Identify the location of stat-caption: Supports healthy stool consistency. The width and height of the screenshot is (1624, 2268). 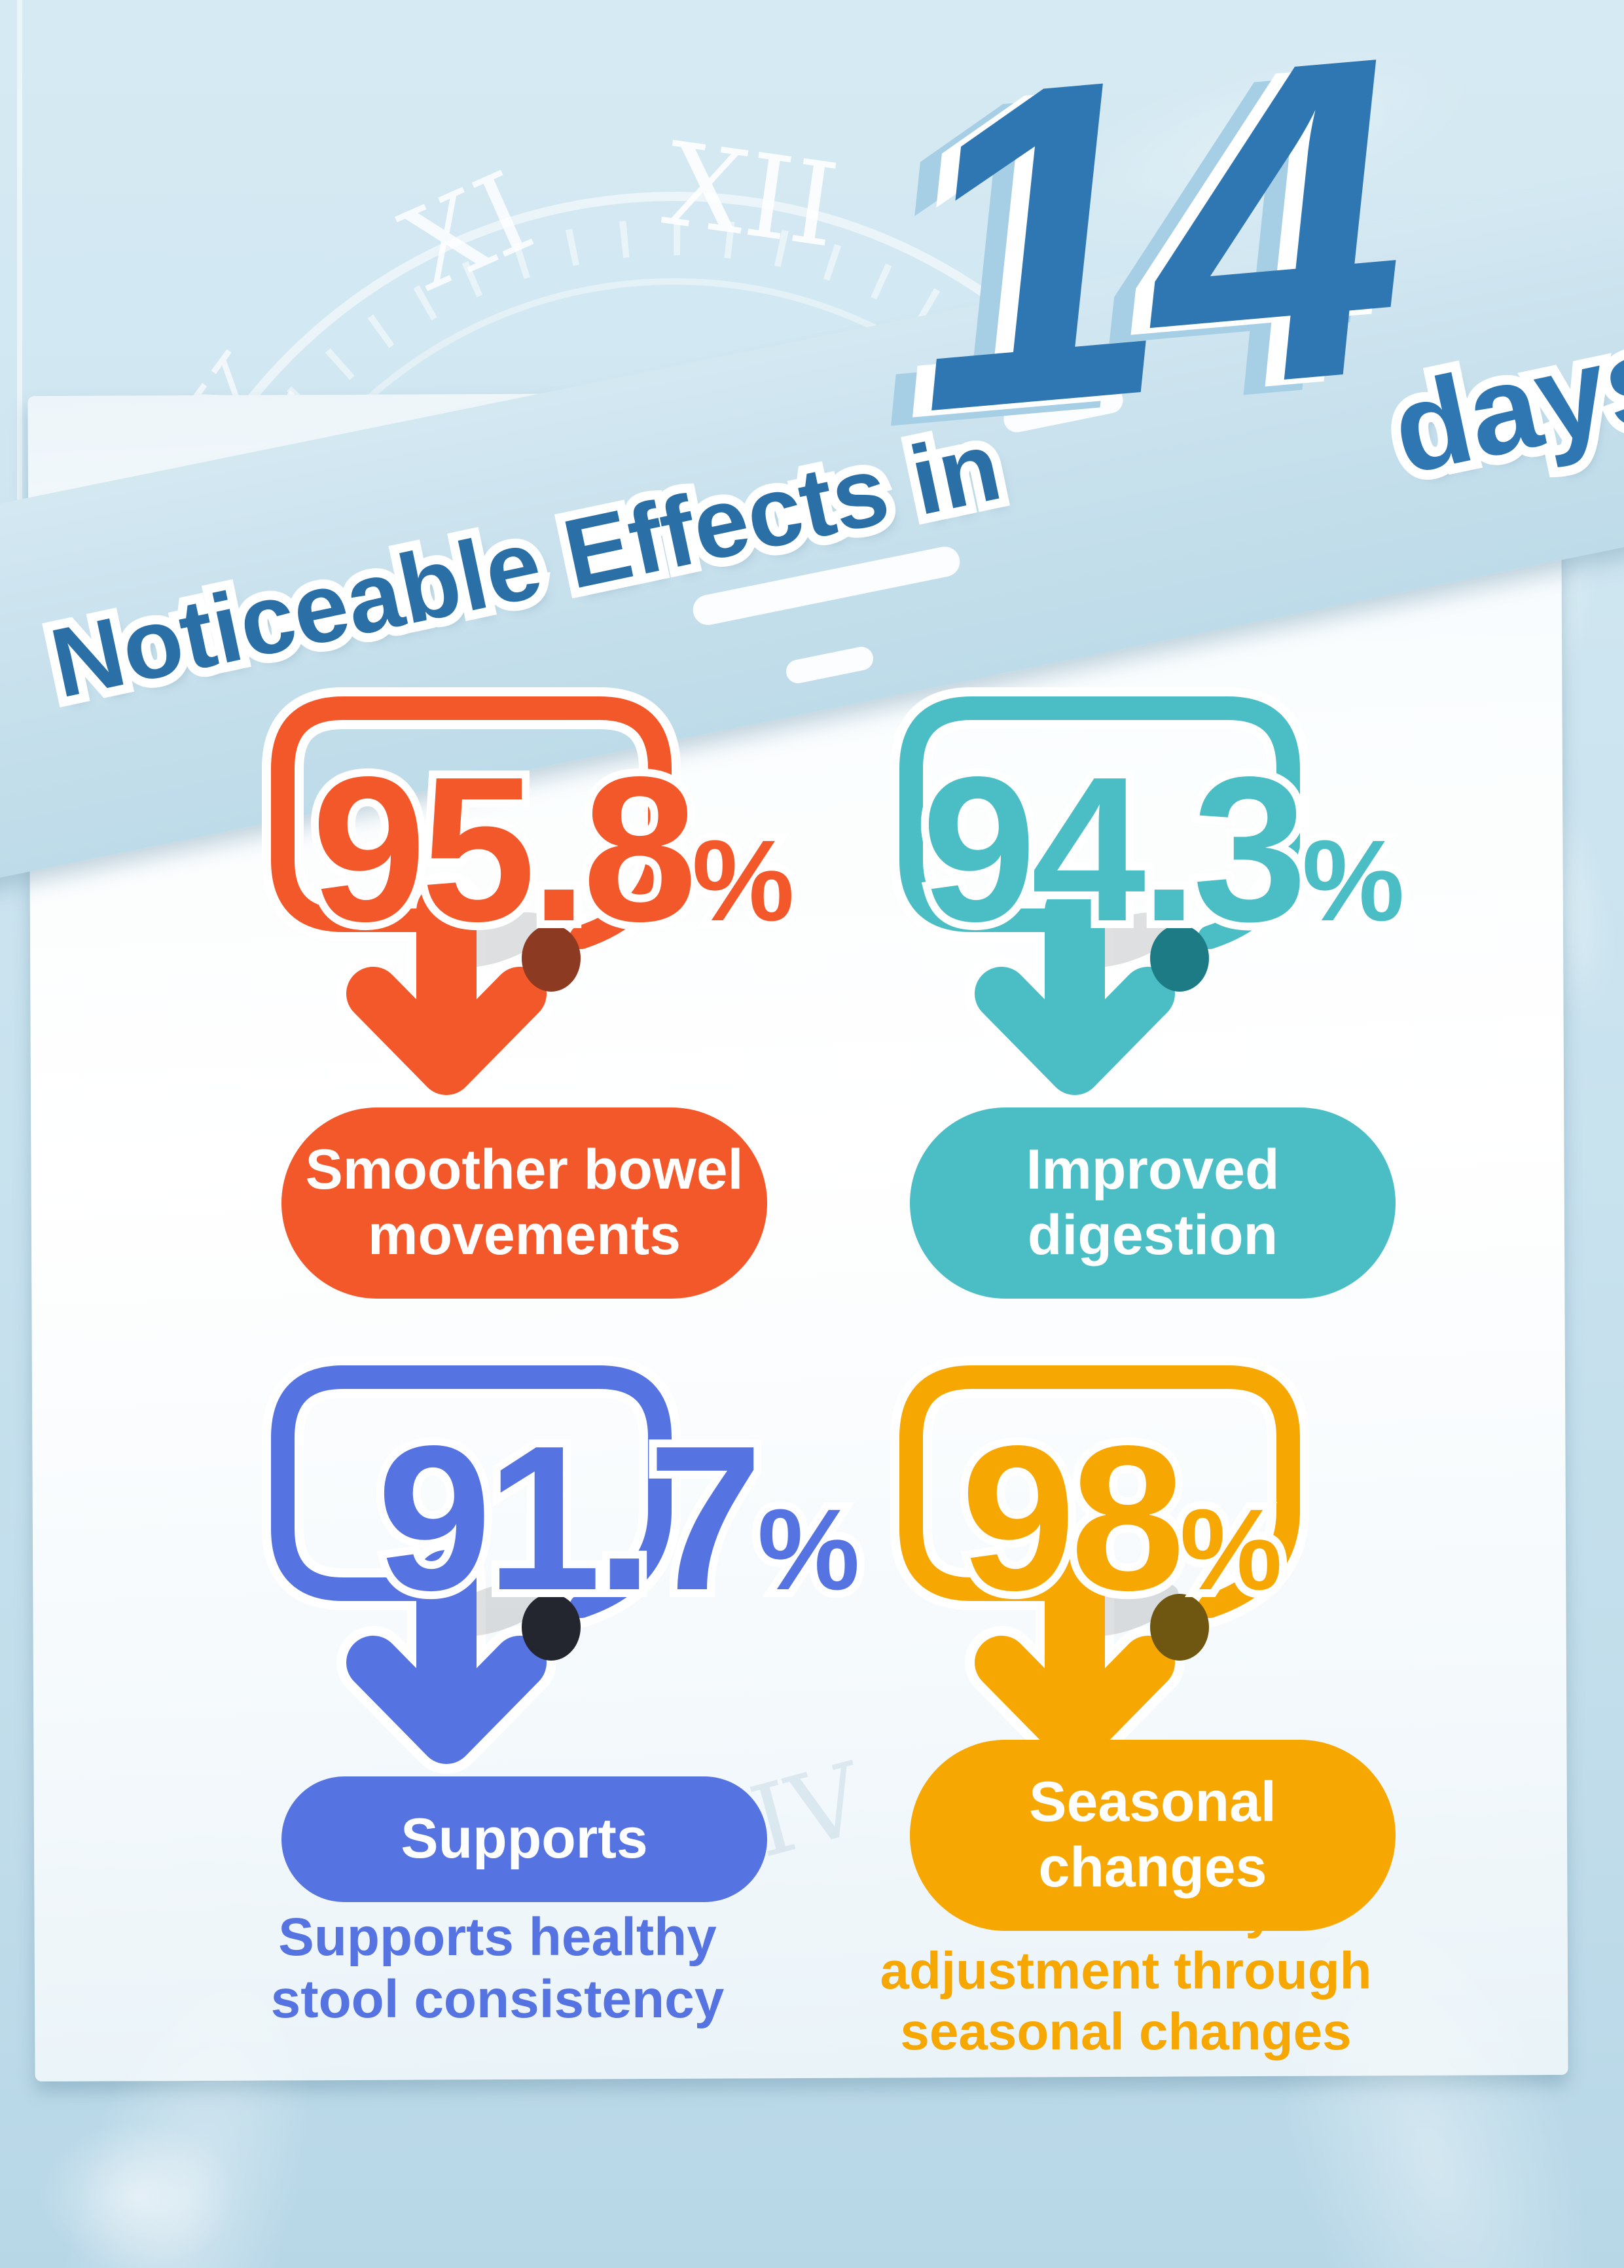
(498, 1968).